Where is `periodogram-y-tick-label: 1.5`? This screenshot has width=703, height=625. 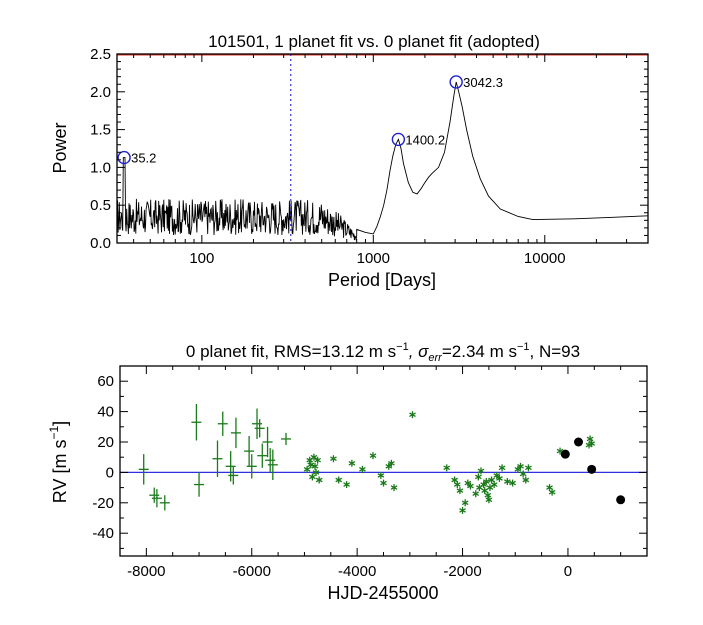 periodogram-y-tick-label: 1.5 is located at coordinates (100, 130).